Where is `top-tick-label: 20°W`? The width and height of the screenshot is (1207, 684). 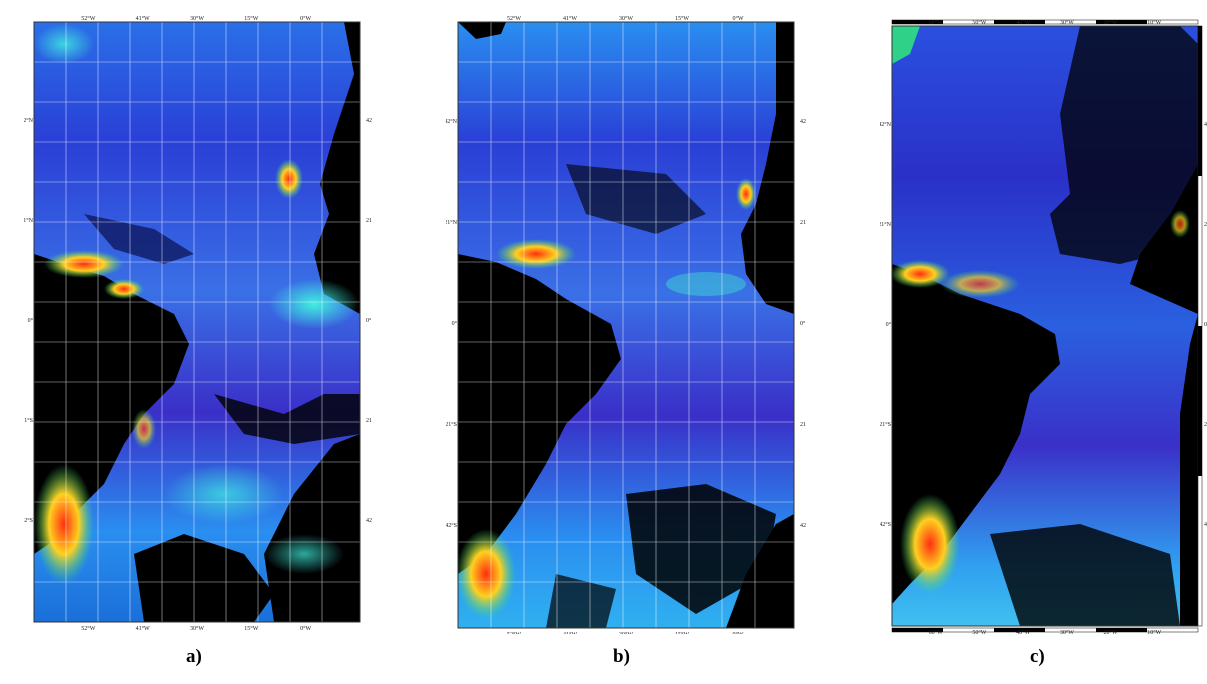 top-tick-label: 20°W is located at coordinates (1111, 22).